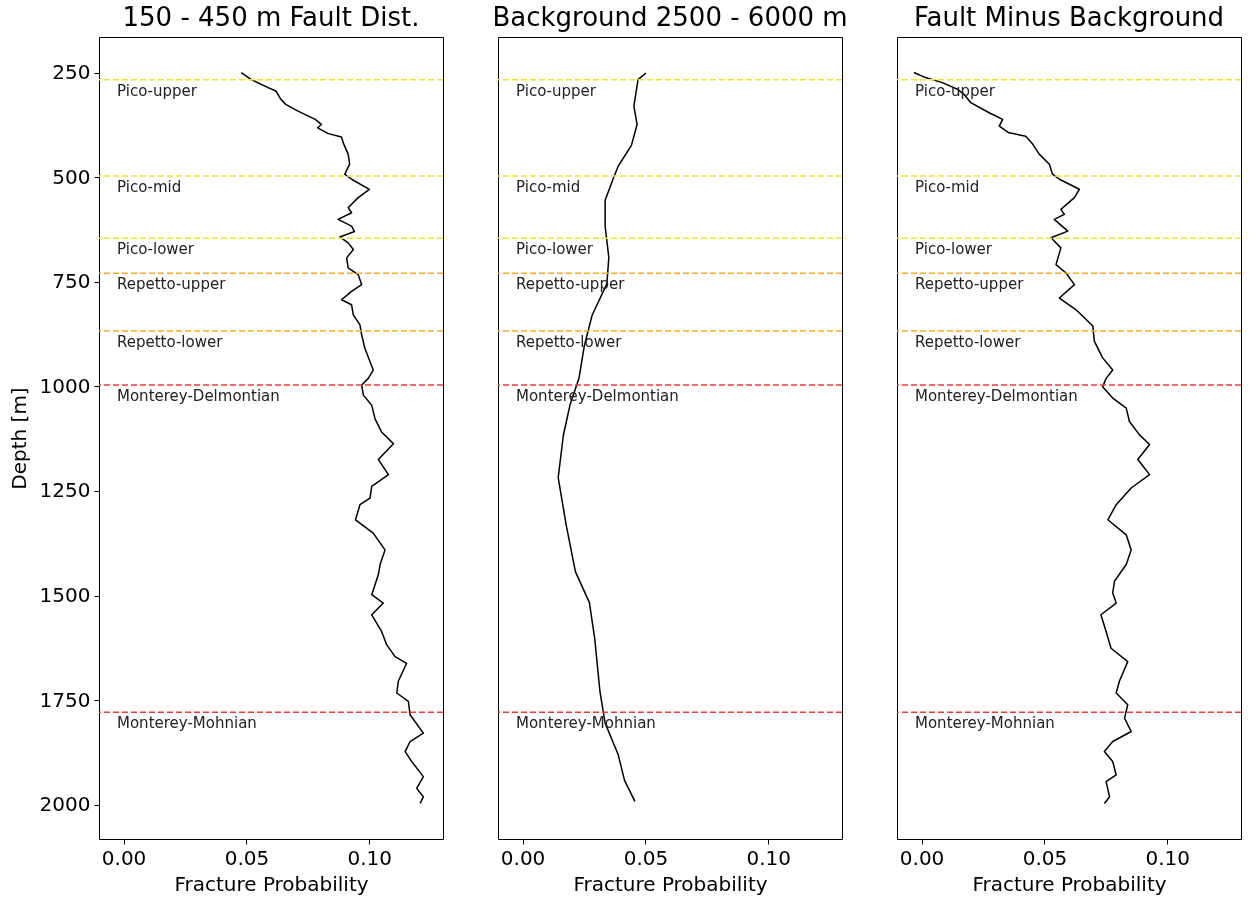  I want to click on y-tick-label: 750, so click(71, 281).